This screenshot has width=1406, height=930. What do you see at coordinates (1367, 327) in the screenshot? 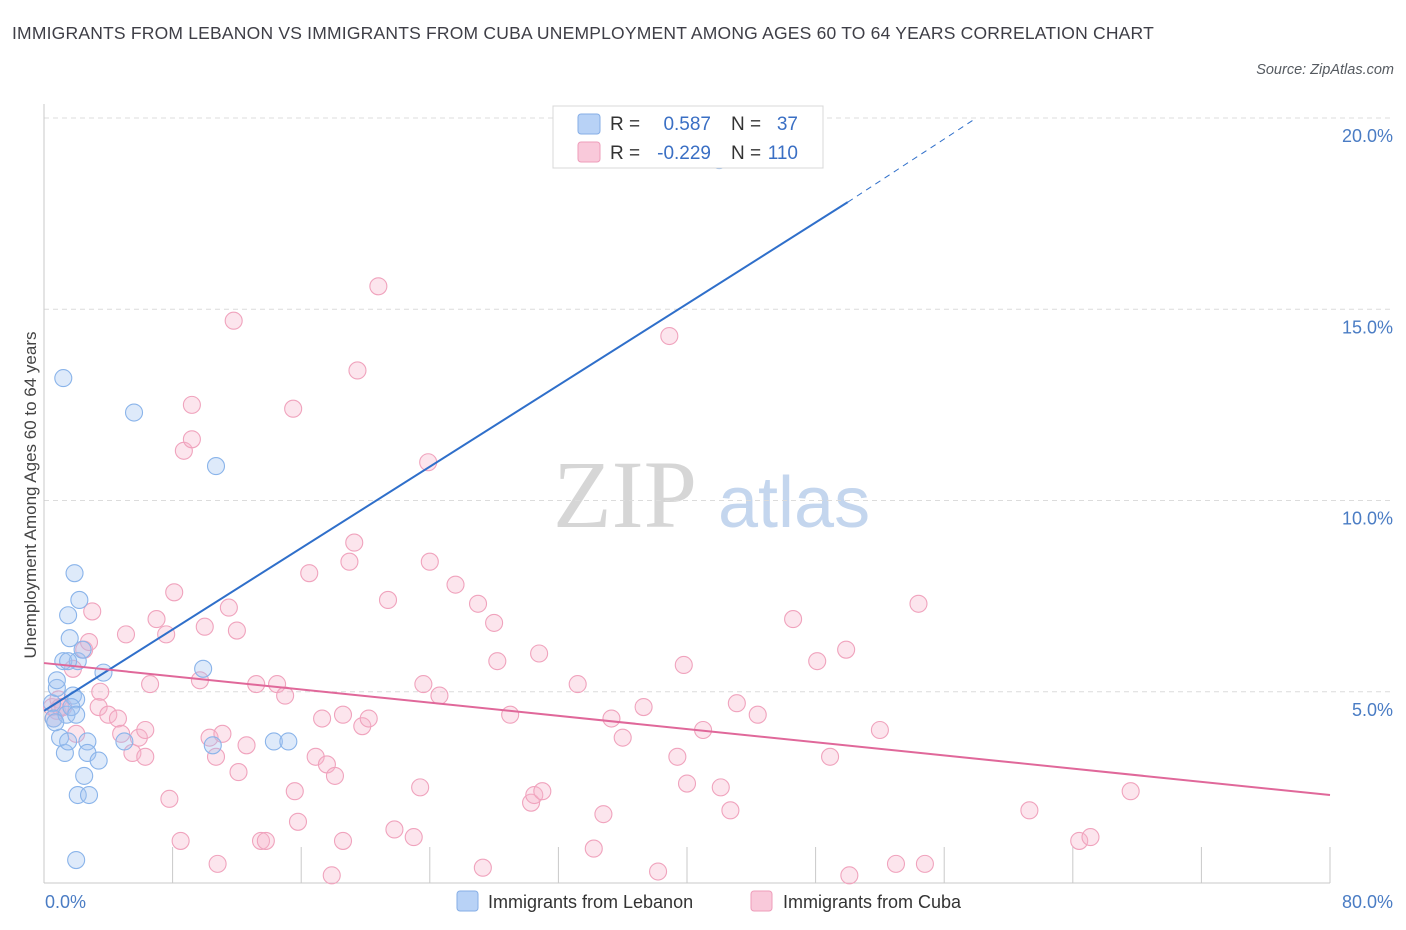
I see `y-tick-label: 15.0%` at bounding box center [1367, 327].